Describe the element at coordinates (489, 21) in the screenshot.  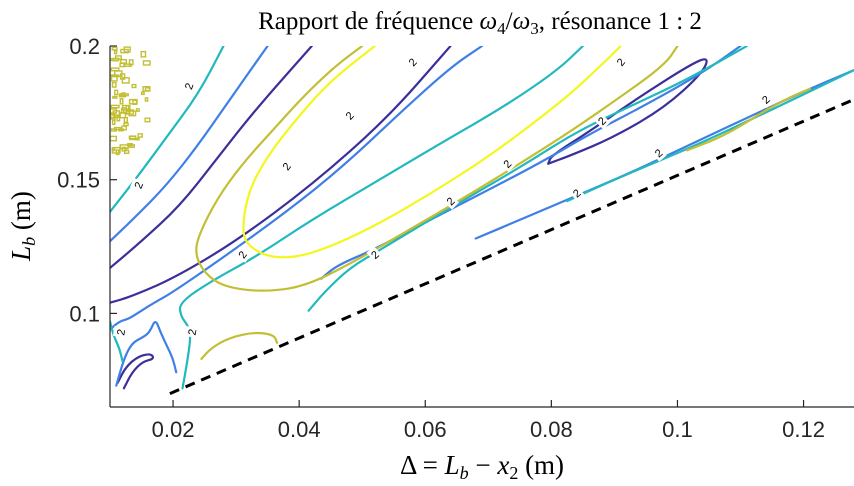
I see `title-omega4: ω` at that location.